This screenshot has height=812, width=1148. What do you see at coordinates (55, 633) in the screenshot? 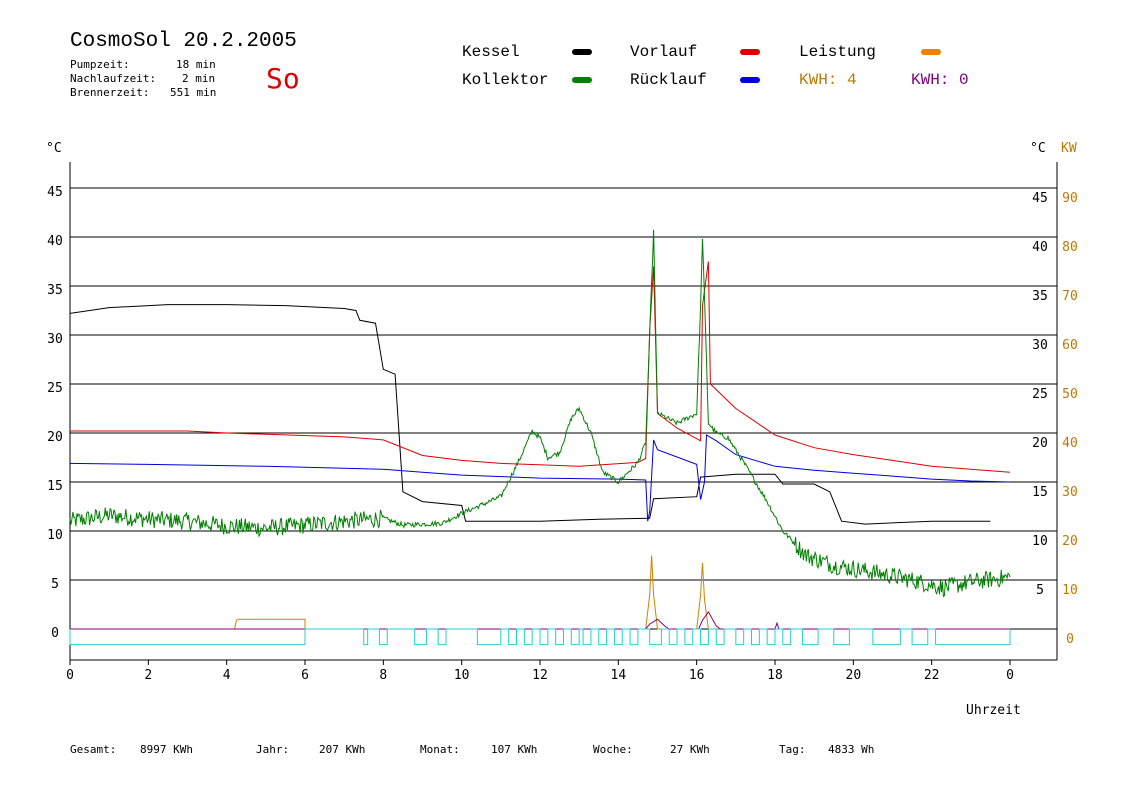
I see `y-tick-label-left: 0` at bounding box center [55, 633].